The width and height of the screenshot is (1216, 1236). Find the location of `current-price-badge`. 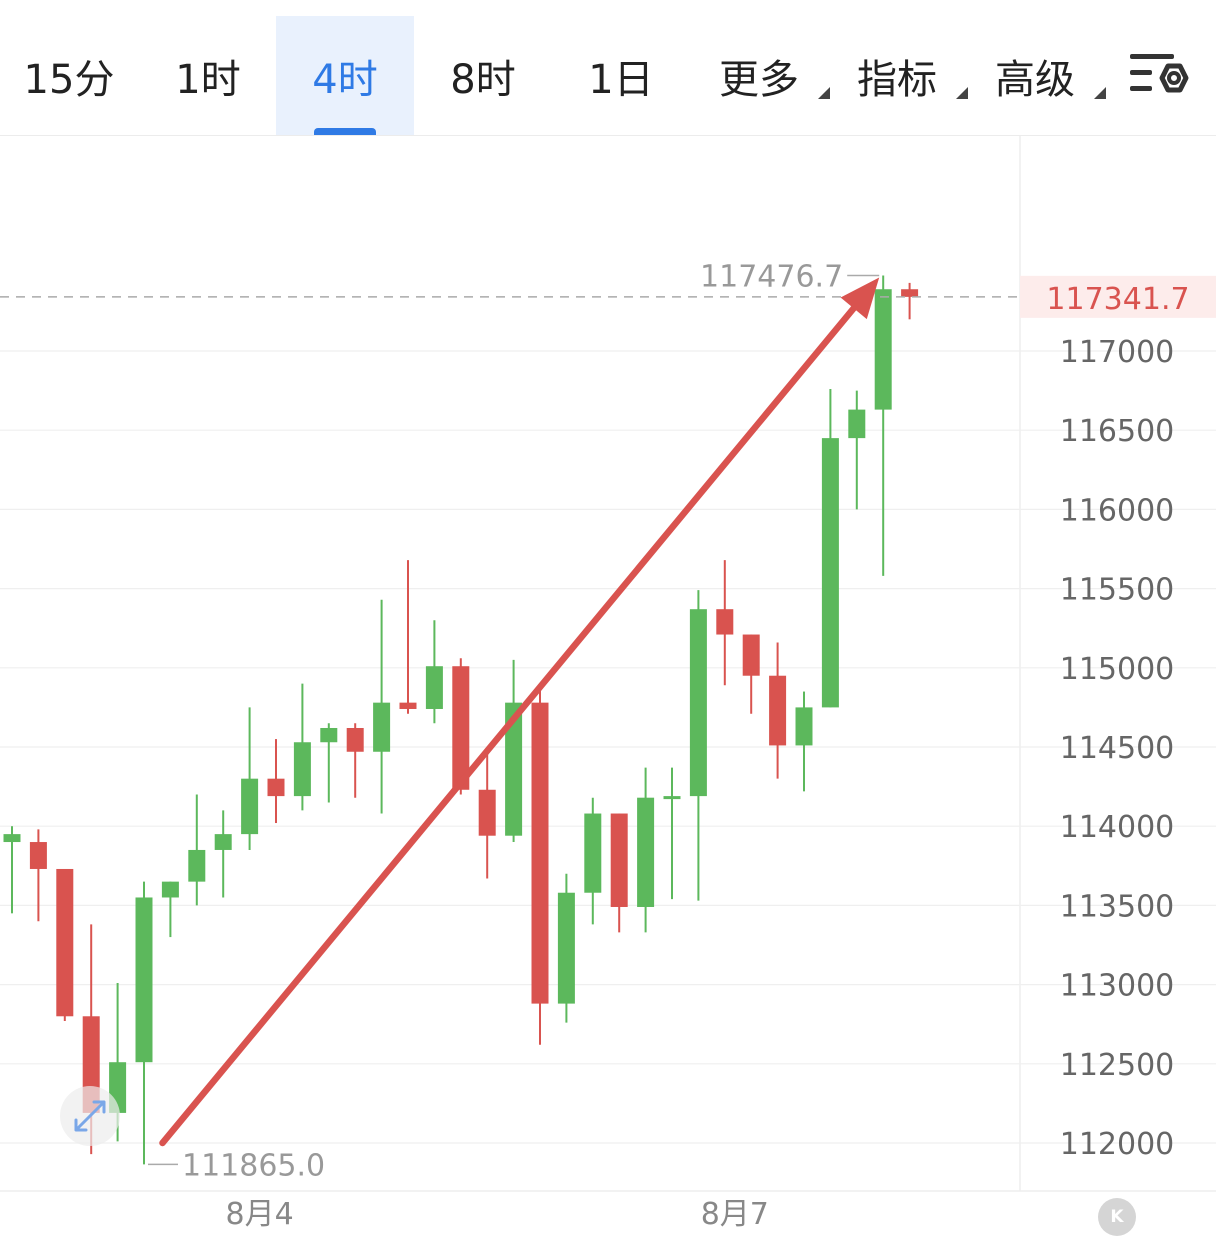

current-price-badge is located at coordinates (1118, 296).